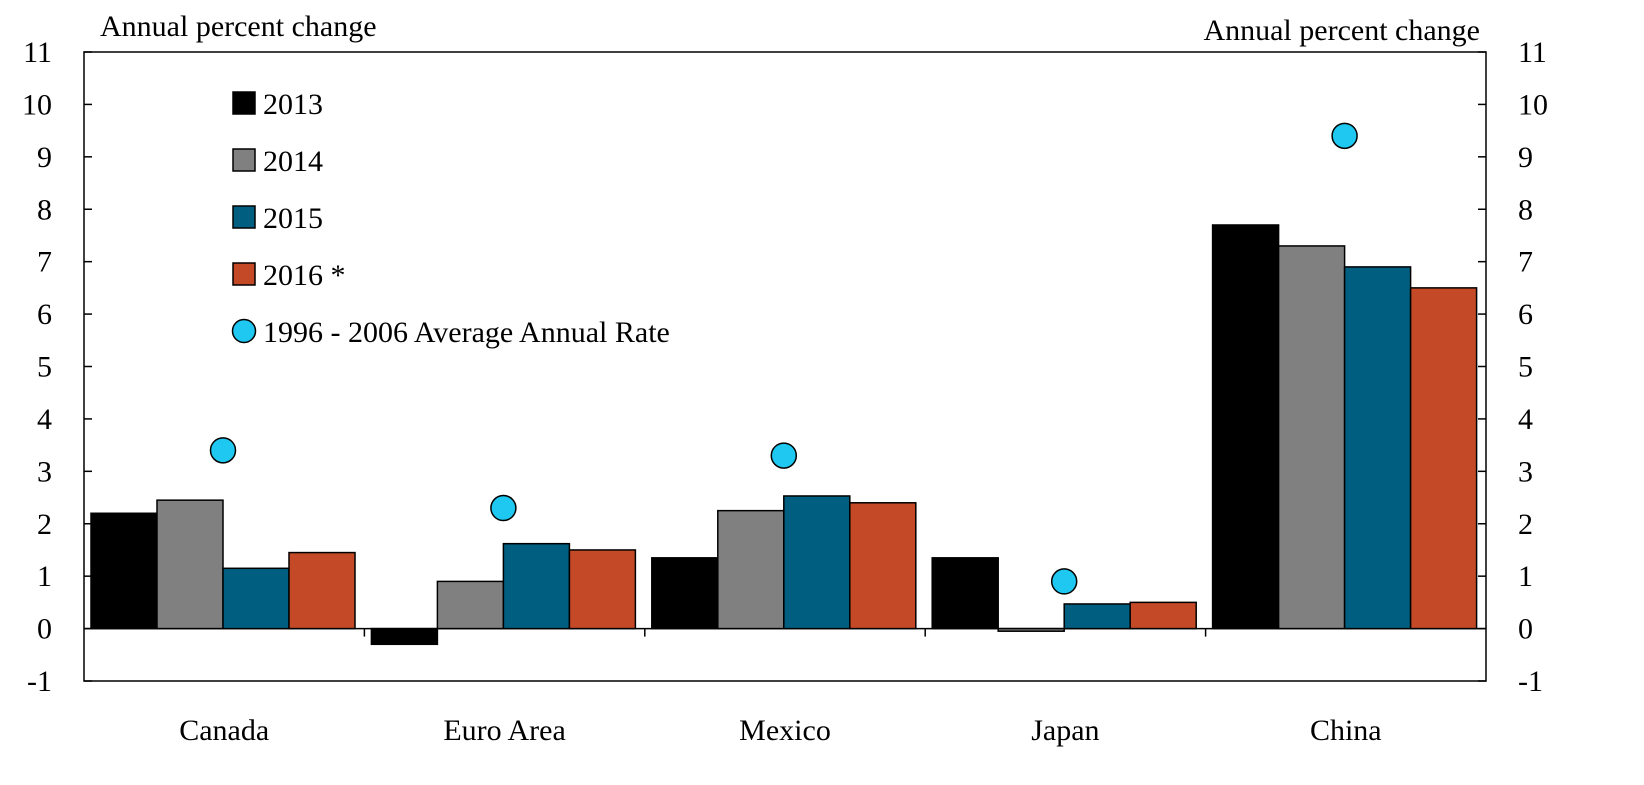  Describe the element at coordinates (44, 157) in the screenshot. I see `y-tick-label-left: 9` at that location.